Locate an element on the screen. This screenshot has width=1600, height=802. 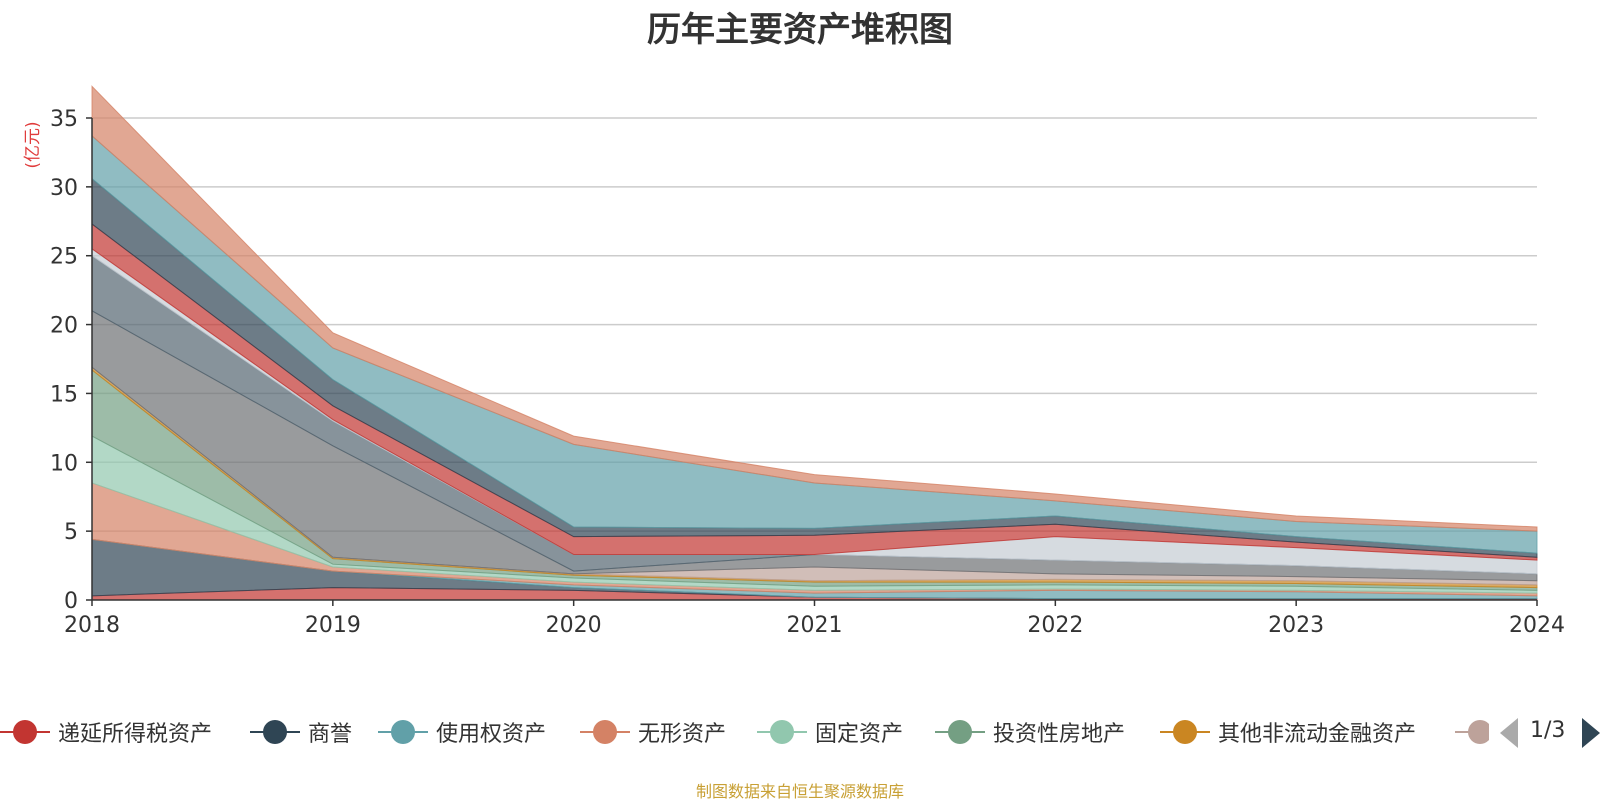
legend-pager: 1/3 is located at coordinates (1550, 732).